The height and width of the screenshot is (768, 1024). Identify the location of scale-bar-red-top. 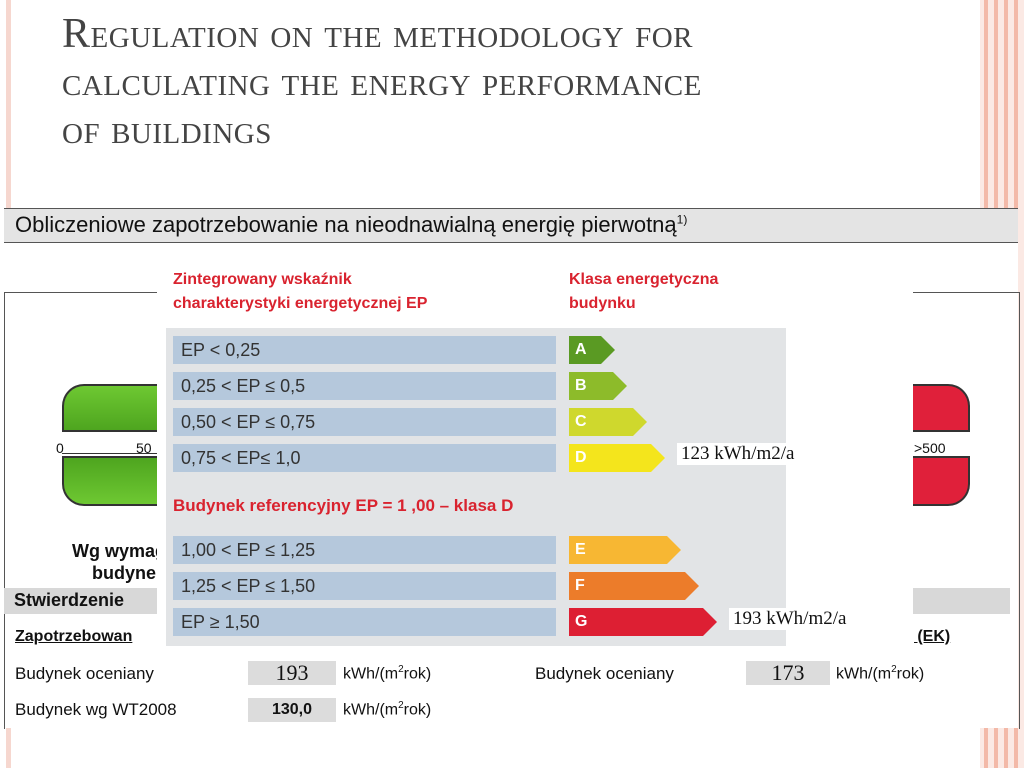
(941, 408).